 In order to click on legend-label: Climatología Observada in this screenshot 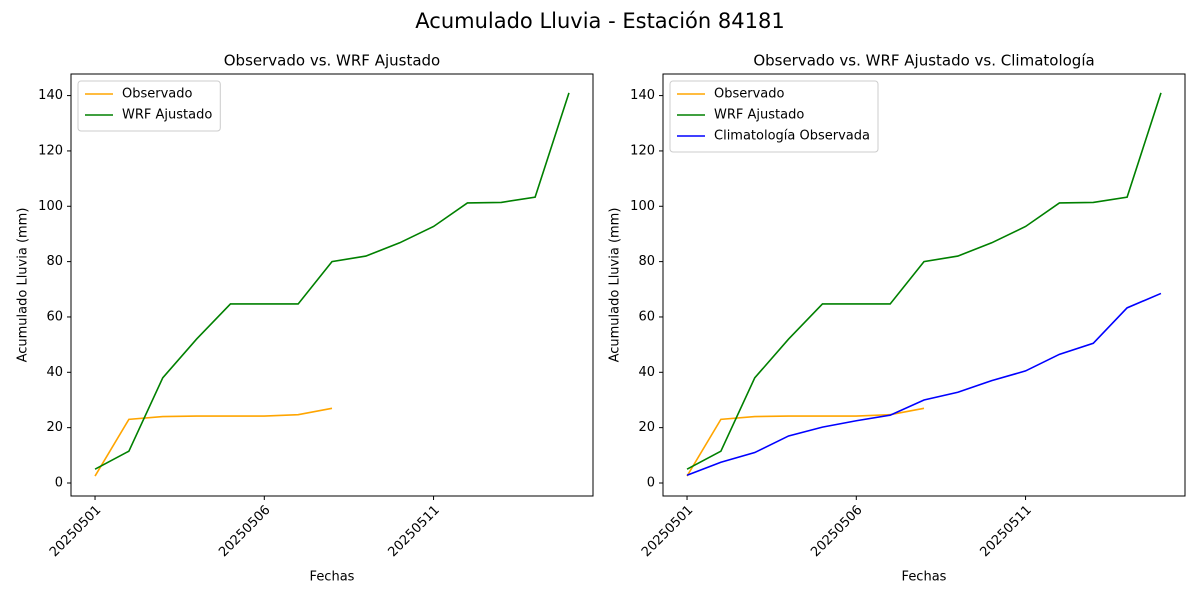, I will do `click(792, 136)`.